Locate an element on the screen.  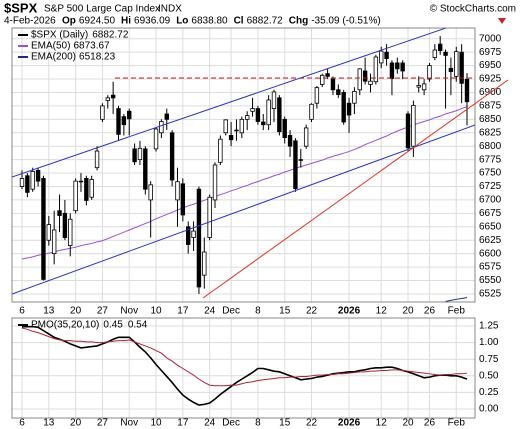
legend-label: $SPX (Daily) is located at coordinates (59, 35).